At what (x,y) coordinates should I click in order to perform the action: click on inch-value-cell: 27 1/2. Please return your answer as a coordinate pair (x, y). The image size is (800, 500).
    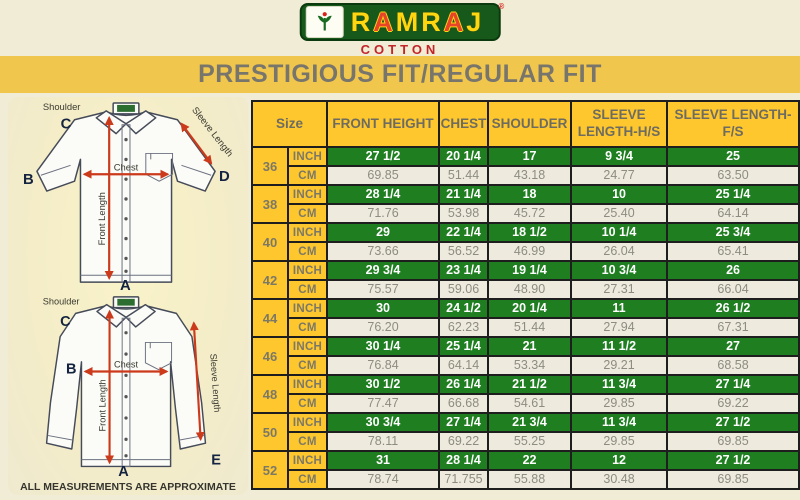
    Looking at the image, I should click on (733, 422).